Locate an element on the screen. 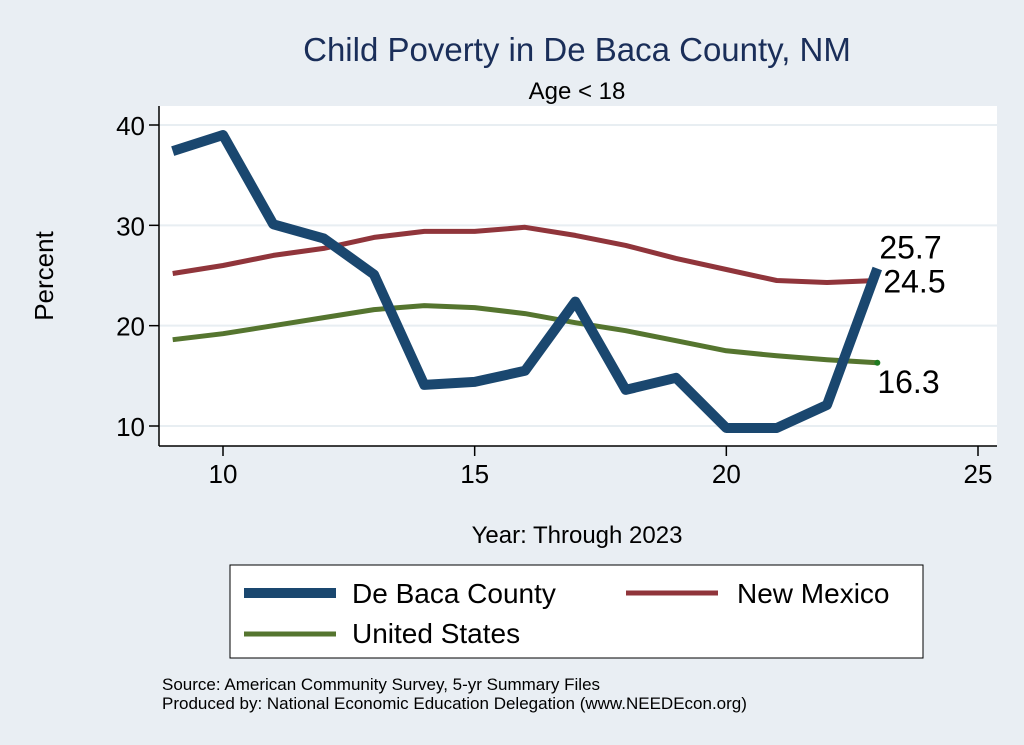 The image size is (1024, 745). x-tick-label: 20 is located at coordinates (726, 474).